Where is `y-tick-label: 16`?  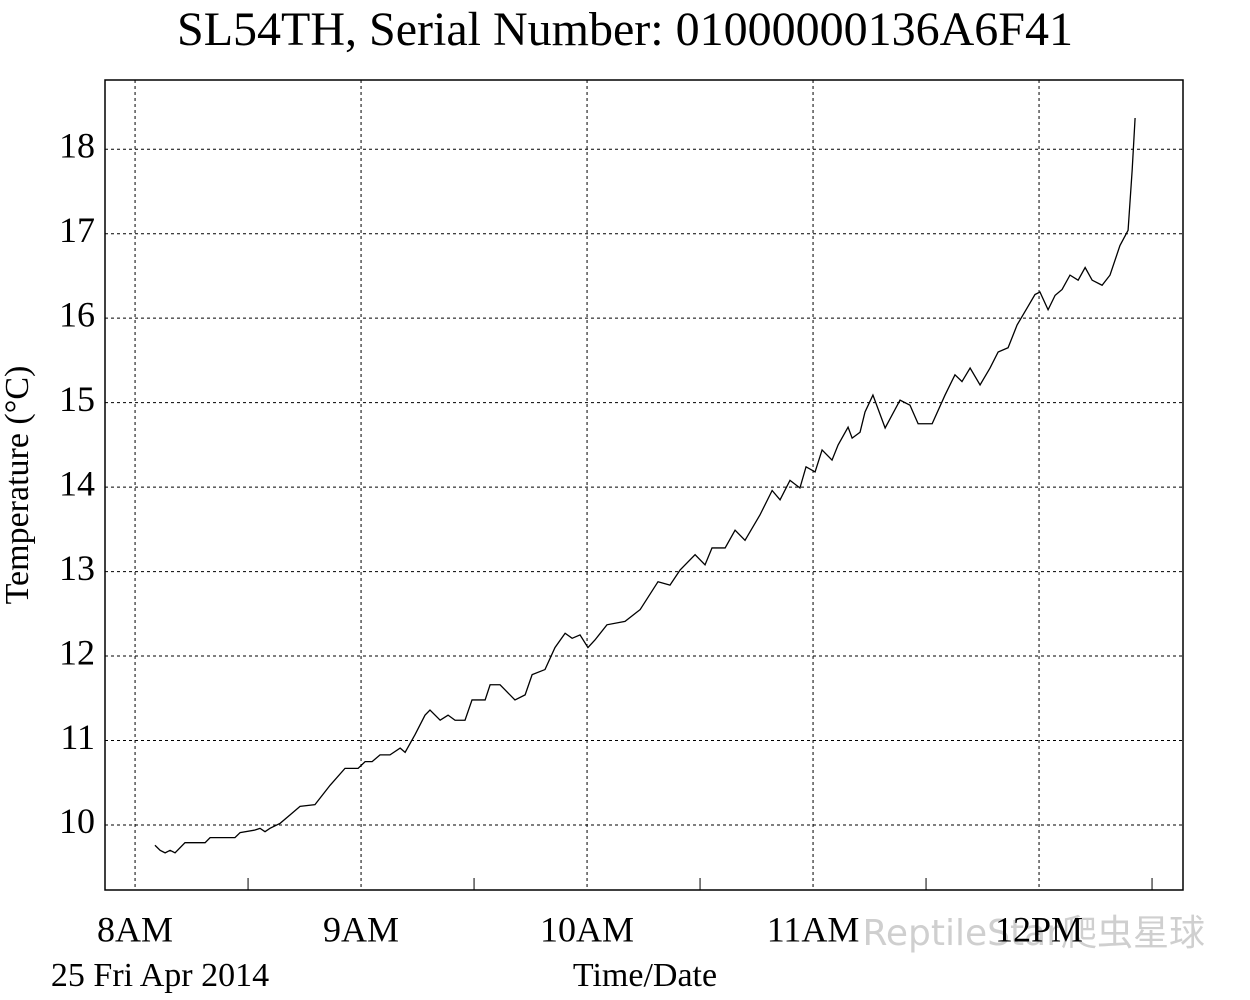 y-tick-label: 16 is located at coordinates (77, 314).